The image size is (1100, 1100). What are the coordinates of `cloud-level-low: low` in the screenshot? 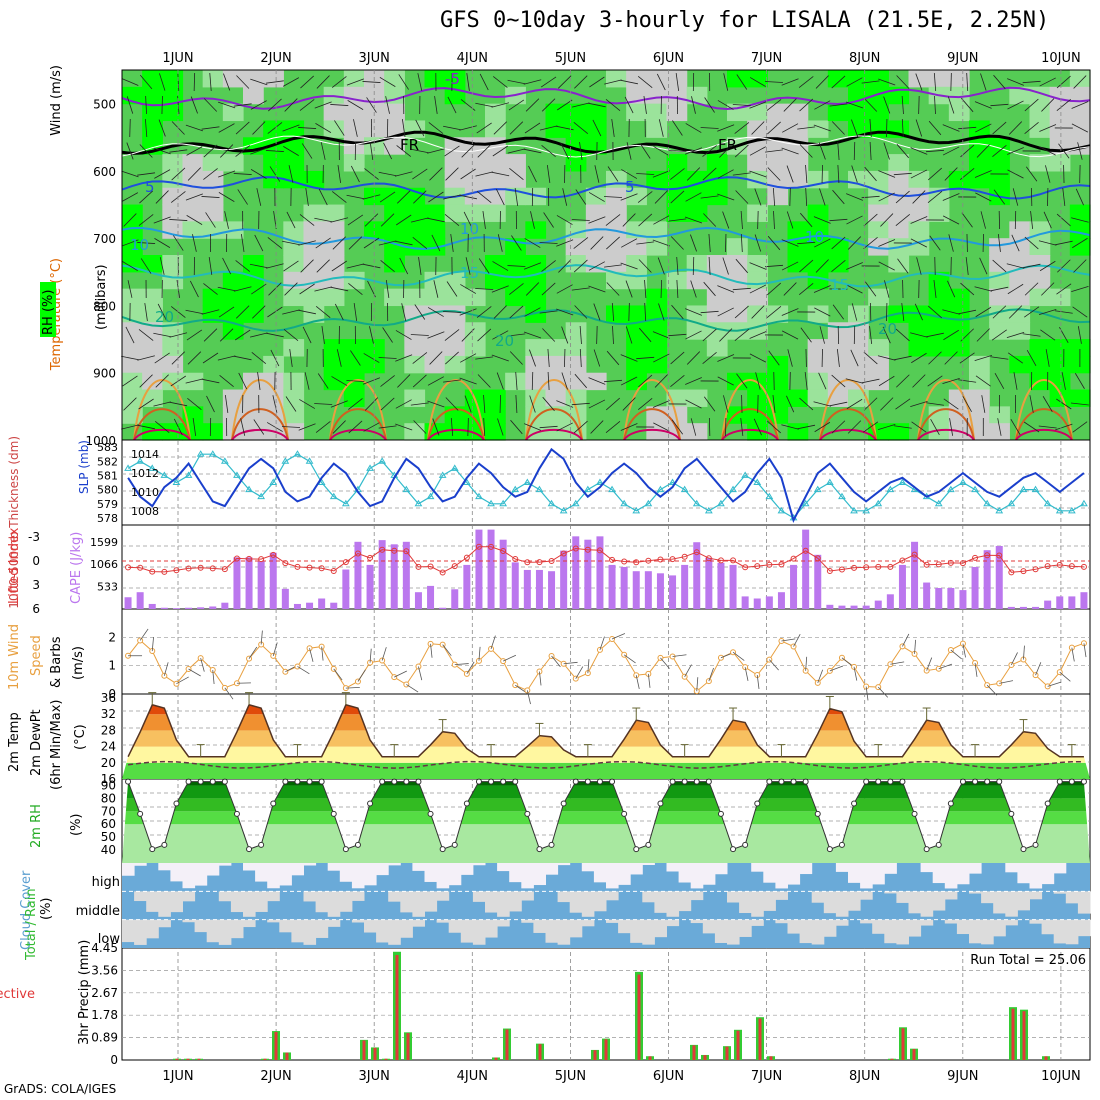 It's located at (109, 939).